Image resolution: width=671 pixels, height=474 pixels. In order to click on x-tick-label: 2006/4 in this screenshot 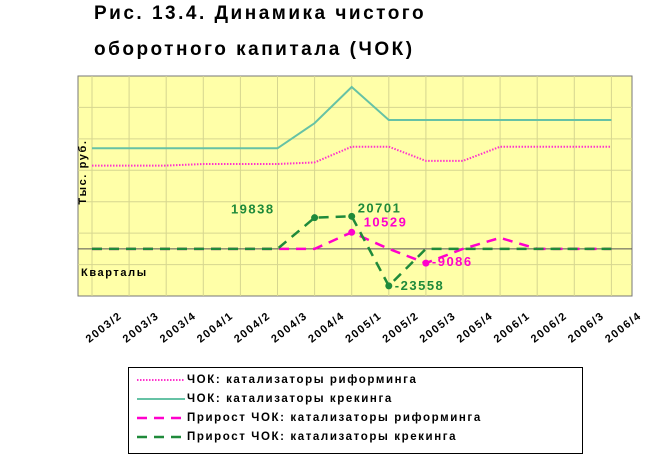, I will do `click(623, 328)`.